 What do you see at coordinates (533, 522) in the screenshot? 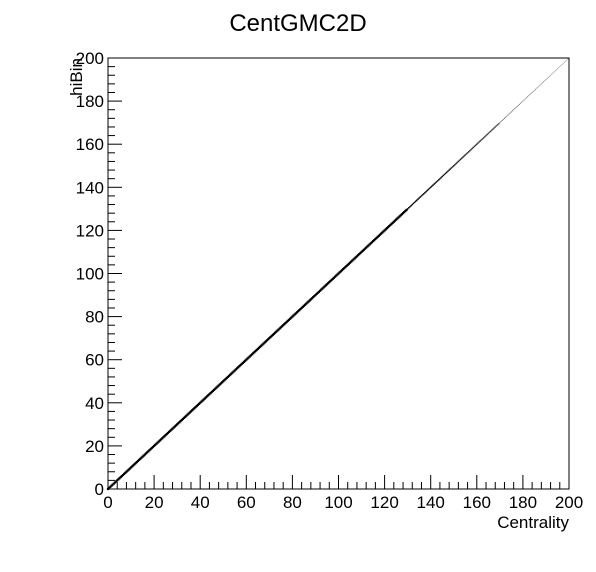
I see `x-axis-label: Centrality` at bounding box center [533, 522].